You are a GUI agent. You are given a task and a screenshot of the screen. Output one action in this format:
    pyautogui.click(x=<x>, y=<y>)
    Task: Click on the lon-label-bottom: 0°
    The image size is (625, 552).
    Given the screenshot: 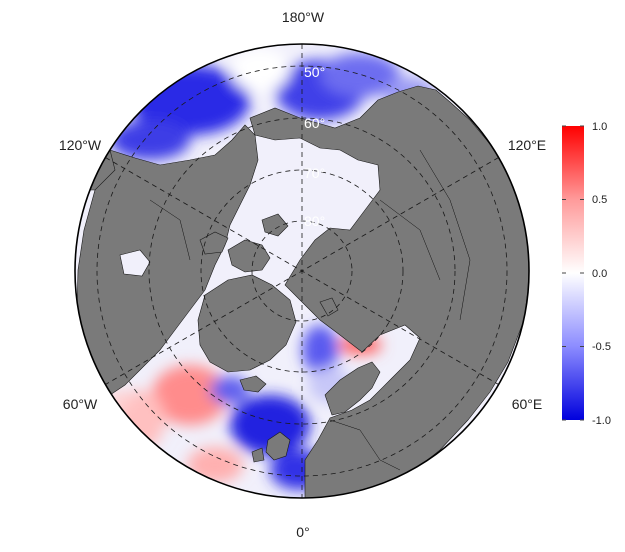 What is the action you would take?
    pyautogui.click(x=302, y=532)
    